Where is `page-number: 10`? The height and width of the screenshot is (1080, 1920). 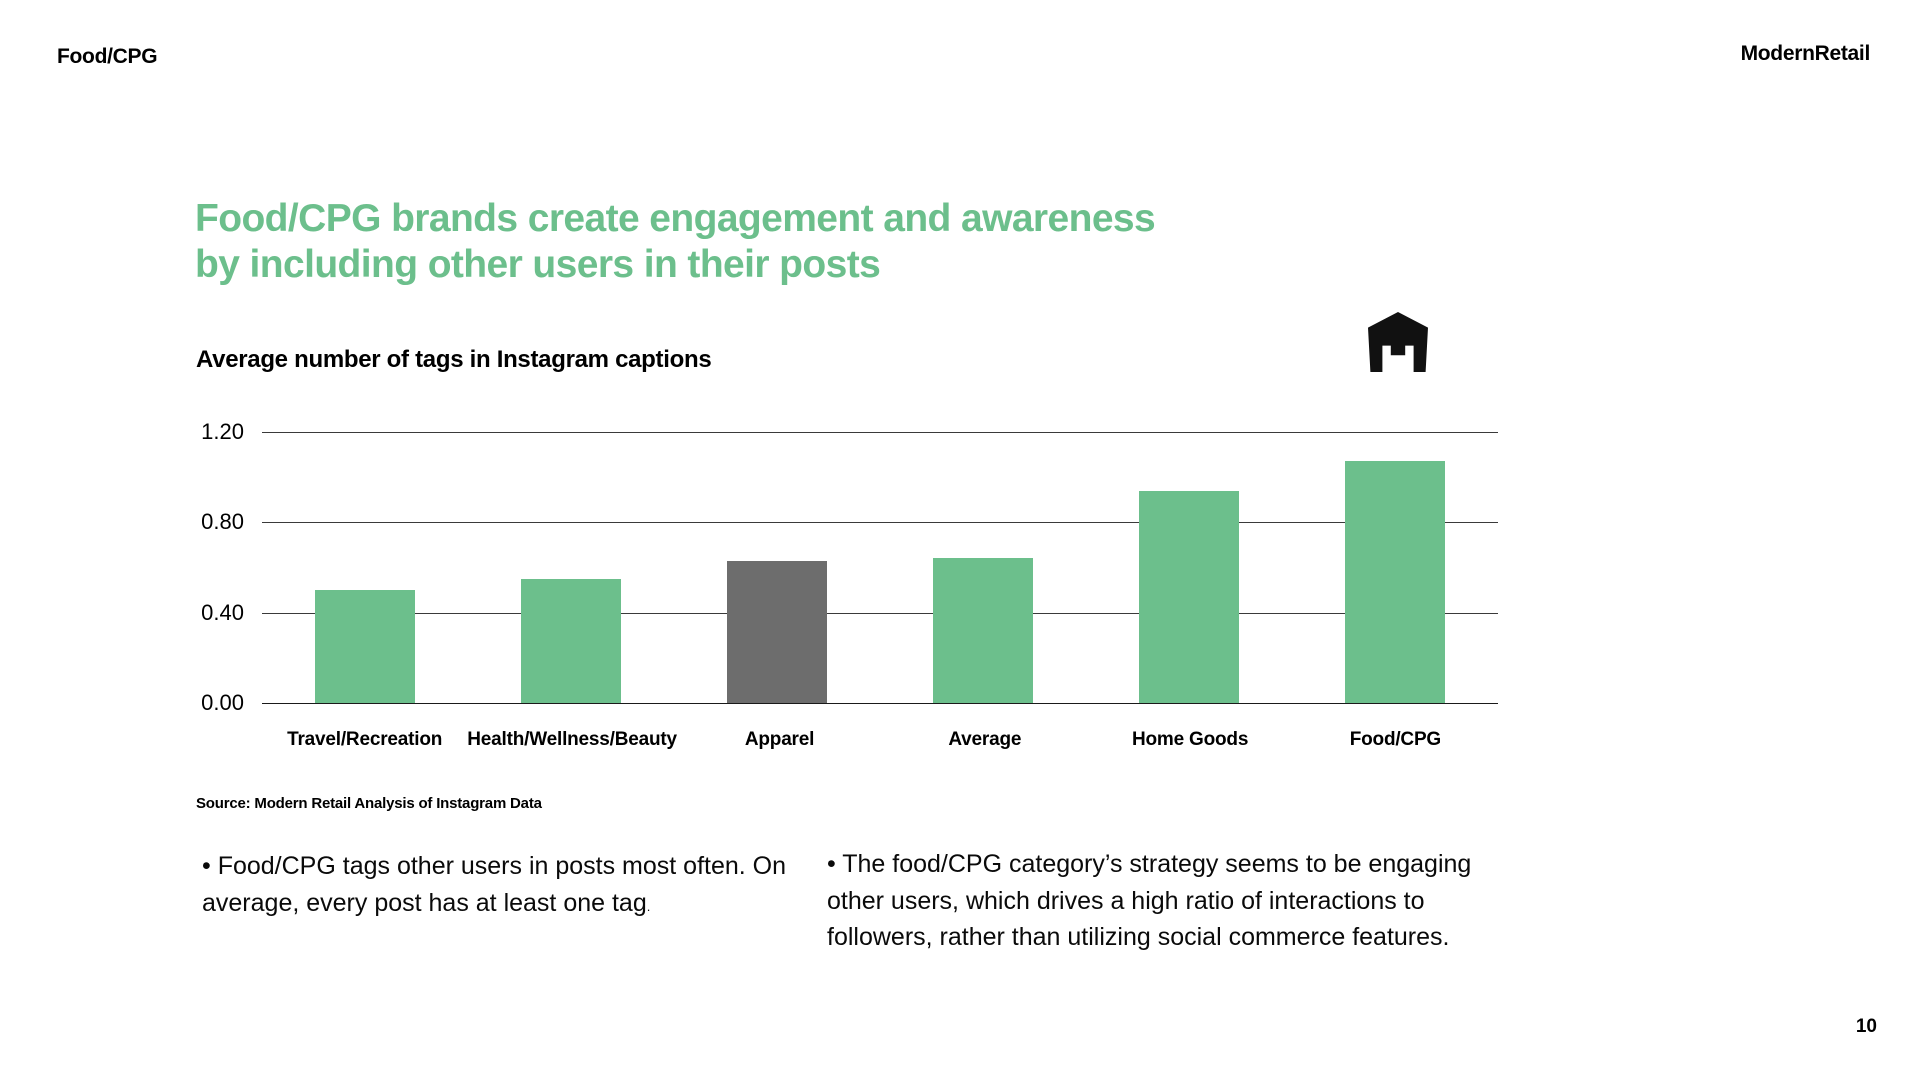 page-number: 10 is located at coordinates (1866, 1026).